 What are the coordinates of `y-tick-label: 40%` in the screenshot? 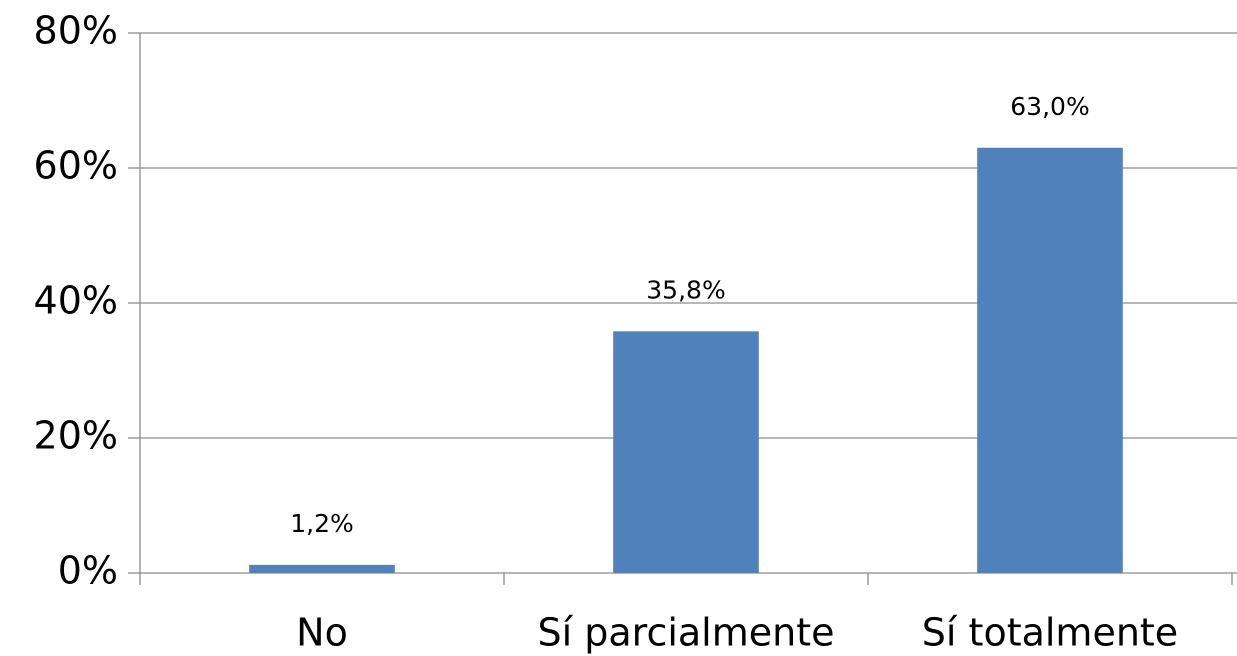 It's located at (76, 301).